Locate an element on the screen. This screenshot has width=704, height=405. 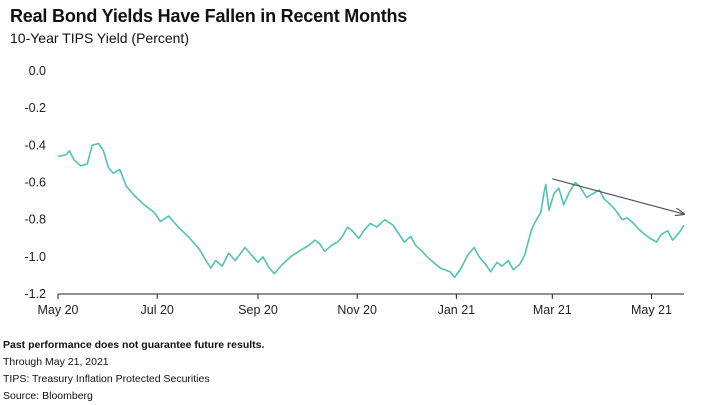
y-tick-label: 0.0 is located at coordinates (37, 71).